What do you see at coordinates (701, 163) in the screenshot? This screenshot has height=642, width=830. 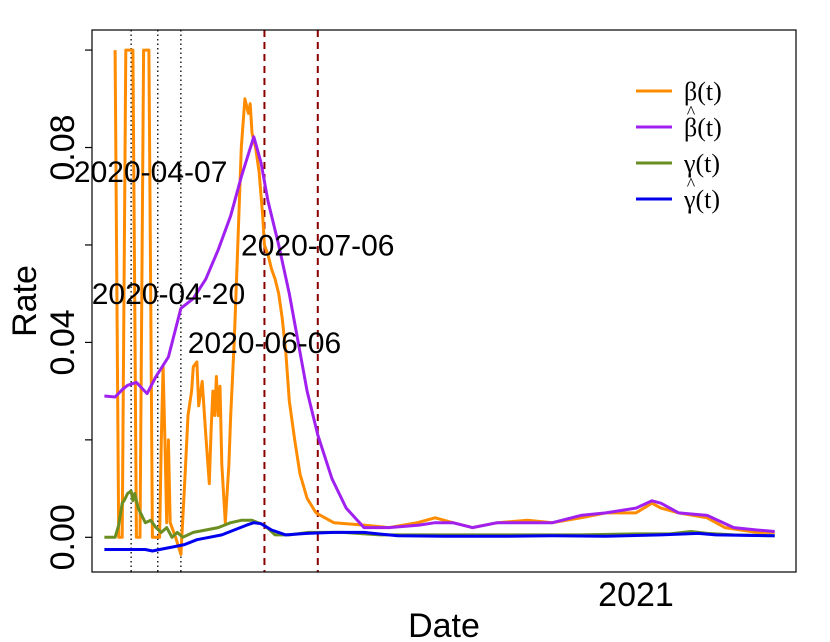 I see `legend-label-3: γ(t)` at bounding box center [701, 163].